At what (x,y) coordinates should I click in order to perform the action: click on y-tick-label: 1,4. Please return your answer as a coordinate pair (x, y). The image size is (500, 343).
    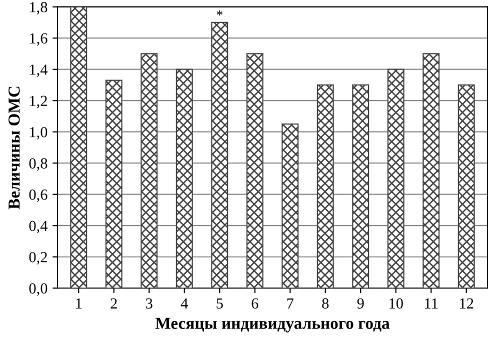
    Looking at the image, I should click on (39, 71).